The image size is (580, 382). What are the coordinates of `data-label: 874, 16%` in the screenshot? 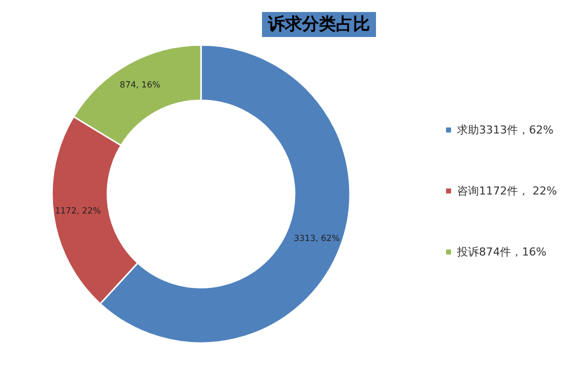 It's located at (140, 85).